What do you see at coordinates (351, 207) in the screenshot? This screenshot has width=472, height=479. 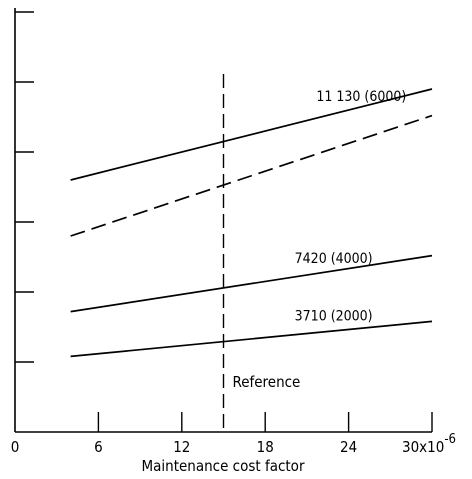 I see `series-labels: 11 130 (6000) 7420 (4000) 3710 (2000)` at bounding box center [351, 207].